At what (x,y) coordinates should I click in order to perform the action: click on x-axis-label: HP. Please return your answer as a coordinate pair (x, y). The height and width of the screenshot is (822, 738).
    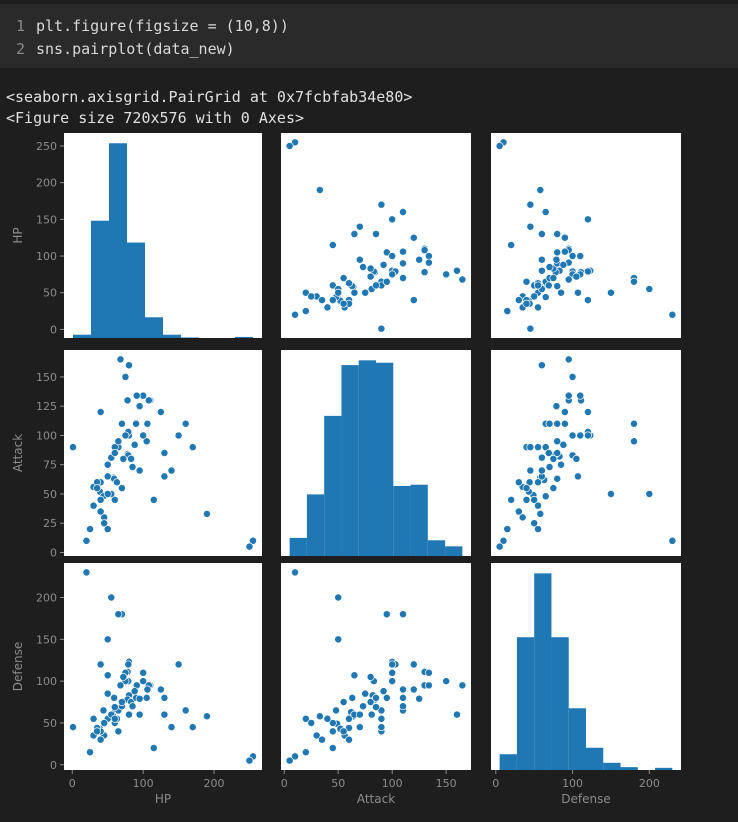
    Looking at the image, I should click on (163, 799).